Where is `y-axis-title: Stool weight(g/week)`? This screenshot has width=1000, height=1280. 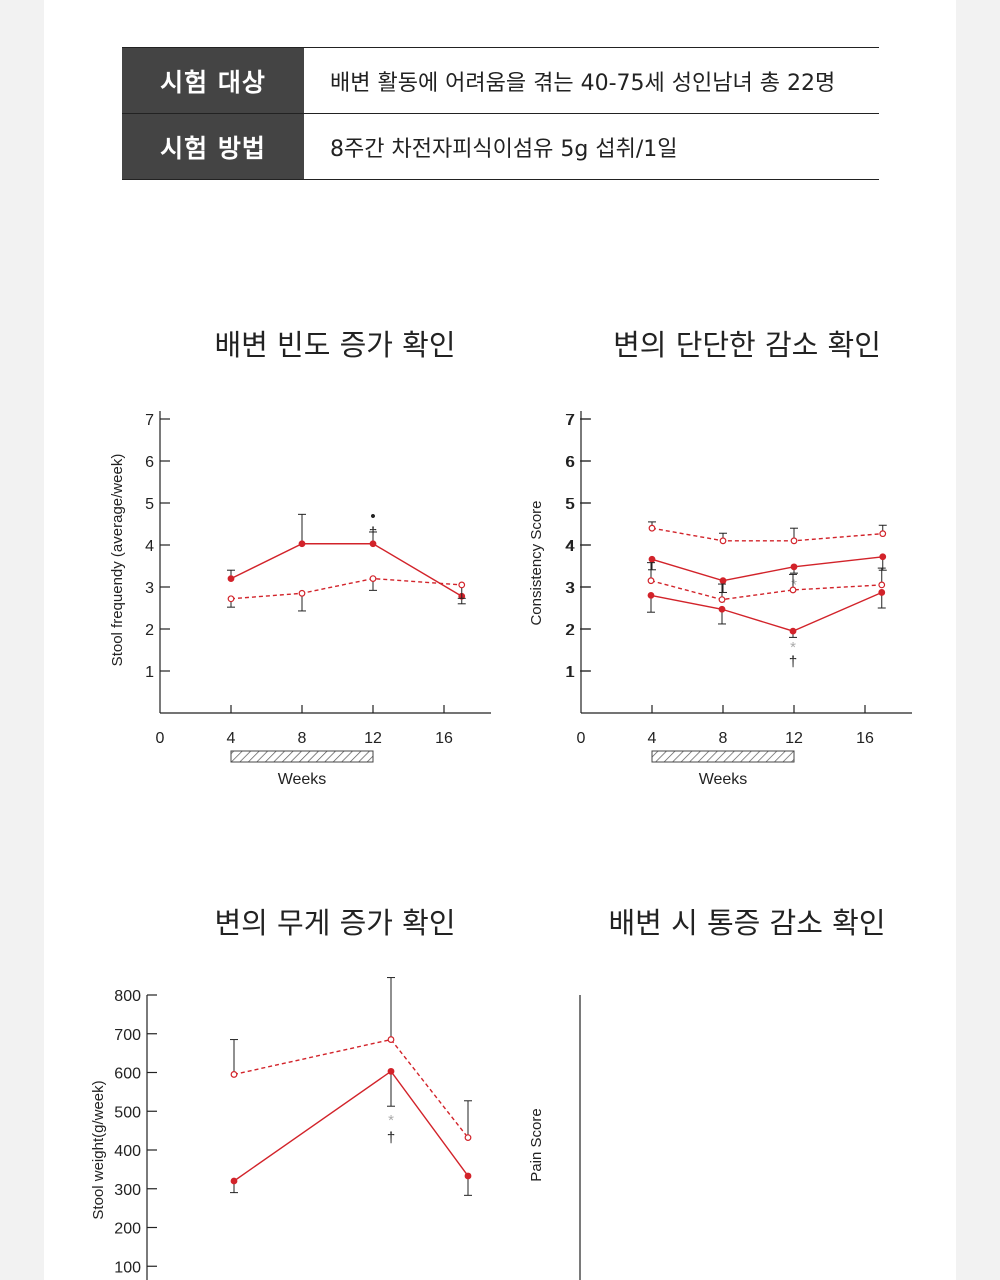
y-axis-title: Stool weight(g/week) is located at coordinates (98, 1149).